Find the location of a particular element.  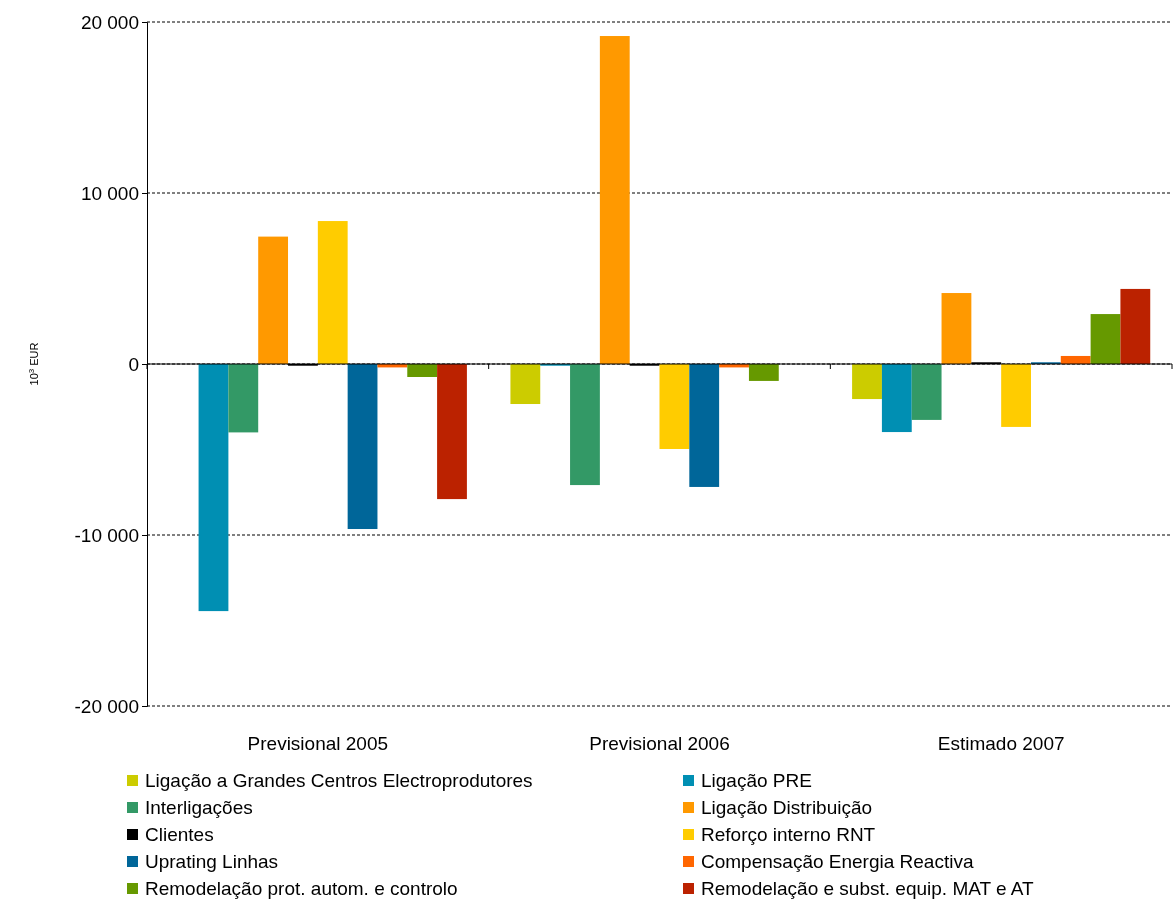

y-tick-label: -20 000 is located at coordinates (106, 706).